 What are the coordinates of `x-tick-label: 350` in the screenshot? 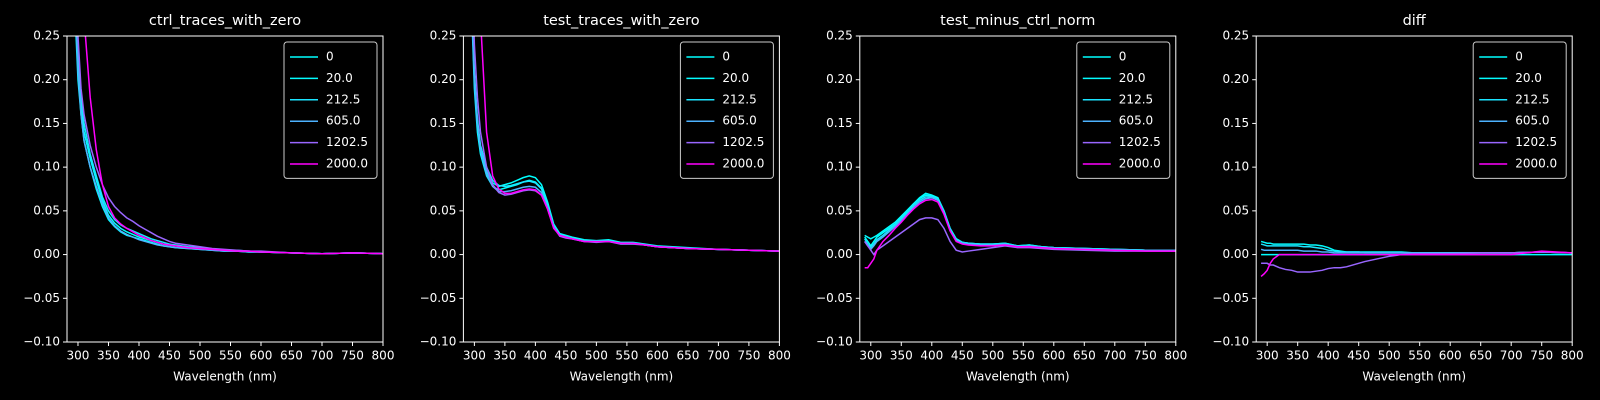 It's located at (901, 356).